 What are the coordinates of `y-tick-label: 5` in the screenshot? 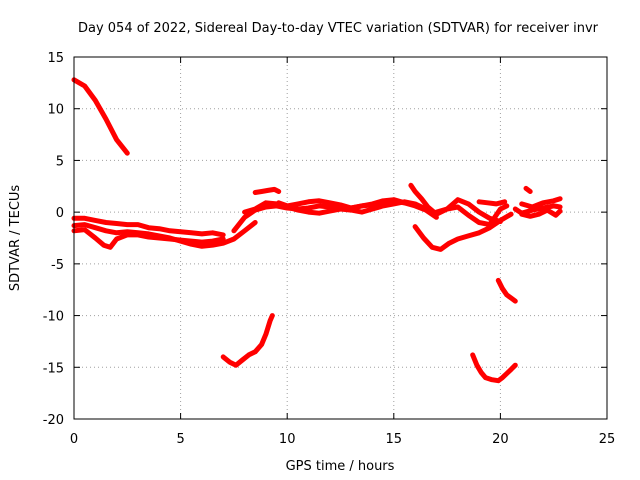 It's located at (60, 161).